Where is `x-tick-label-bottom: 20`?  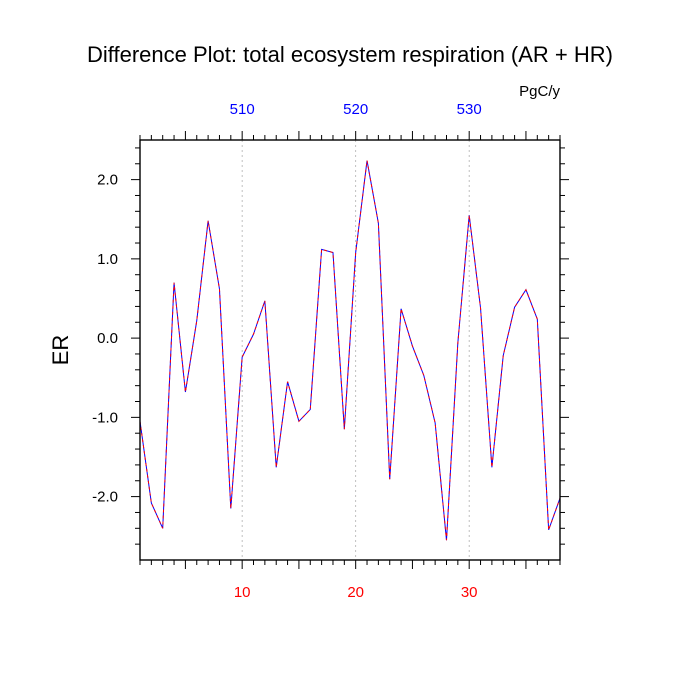 x-tick-label-bottom: 20 is located at coordinates (355, 592).